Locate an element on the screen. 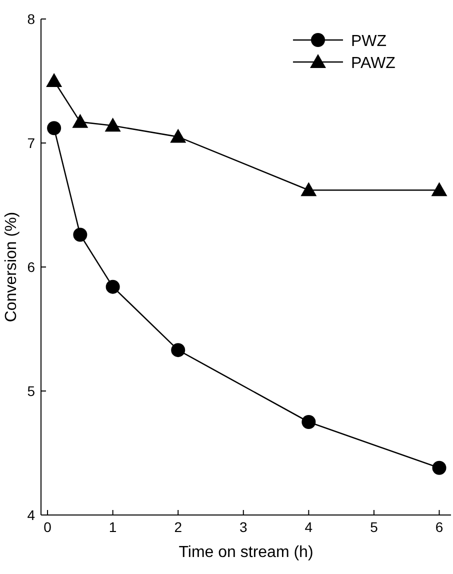 The image size is (453, 574). legend-label: PAWZ is located at coordinates (373, 63).